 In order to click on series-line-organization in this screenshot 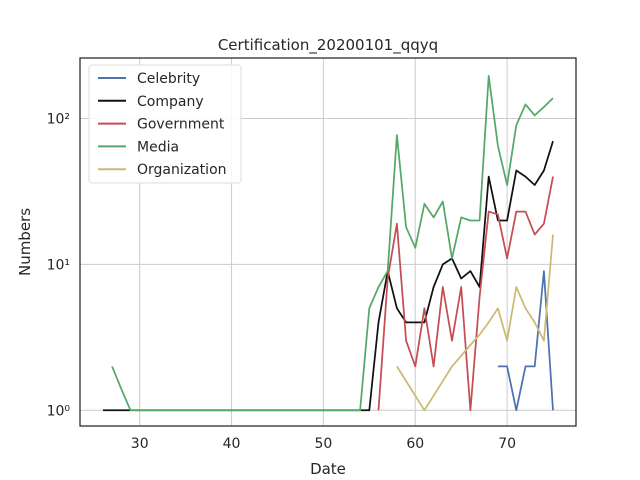, I will do `click(475, 323)`.